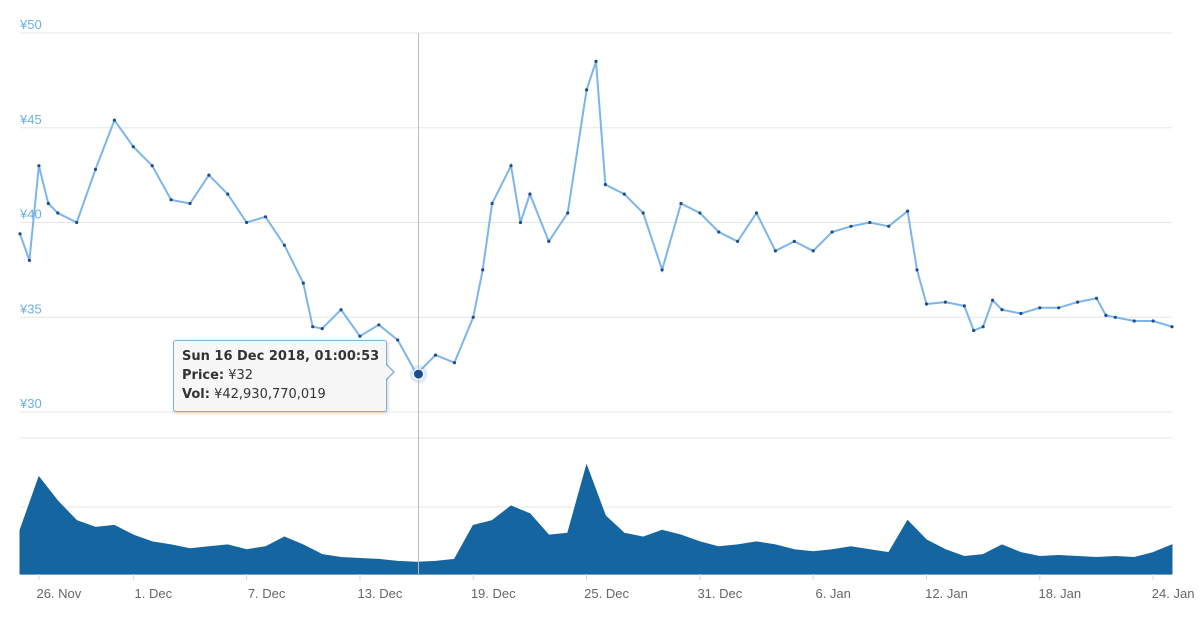  I want to click on x-tick-label: 12. Jan, so click(946, 593).